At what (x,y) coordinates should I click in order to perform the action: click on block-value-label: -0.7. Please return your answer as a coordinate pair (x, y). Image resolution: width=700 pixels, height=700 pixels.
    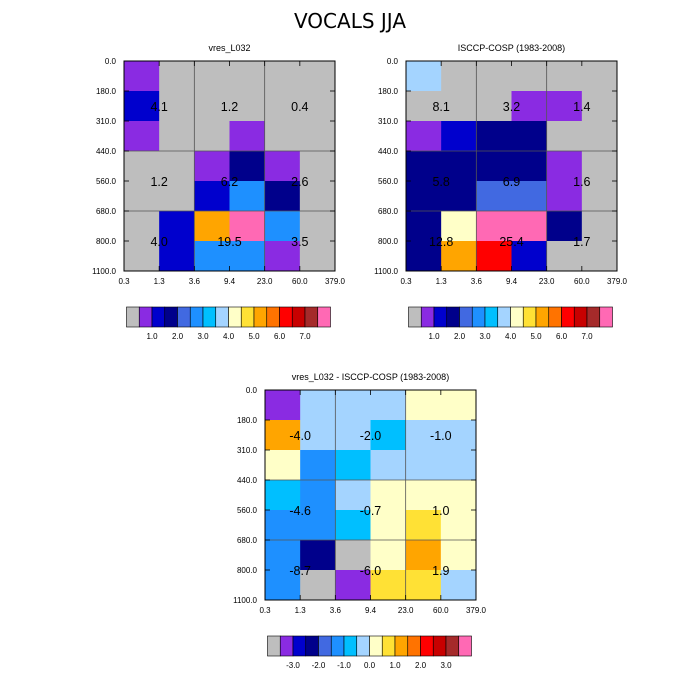
    Looking at the image, I should click on (371, 511).